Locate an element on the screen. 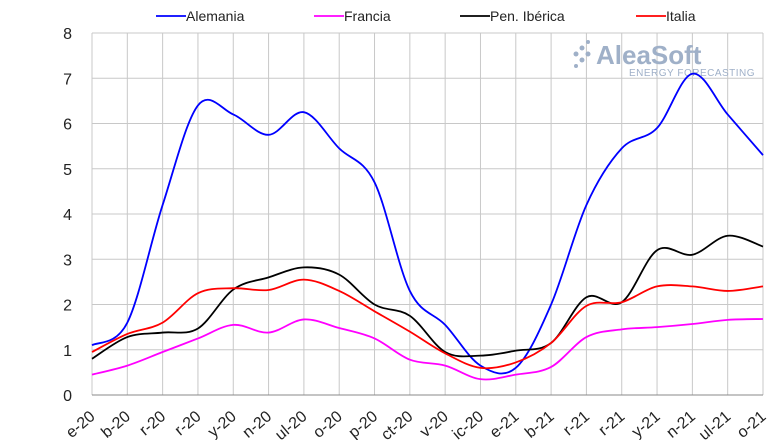 Image resolution: width=780 pixels, height=440 pixels. legend-label-francia: Francia is located at coordinates (367, 16).